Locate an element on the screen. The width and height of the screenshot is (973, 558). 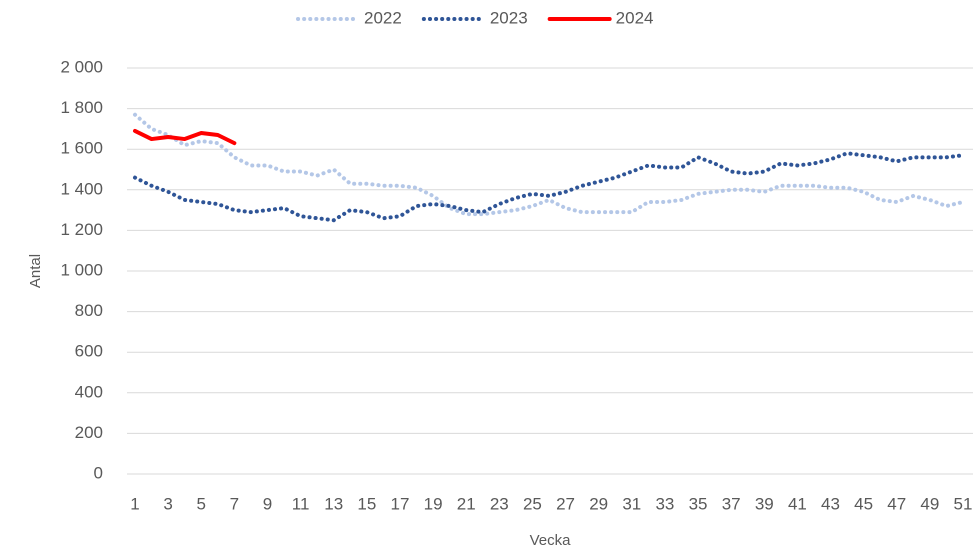
x-tick-label: 9 is located at coordinates (267, 503).